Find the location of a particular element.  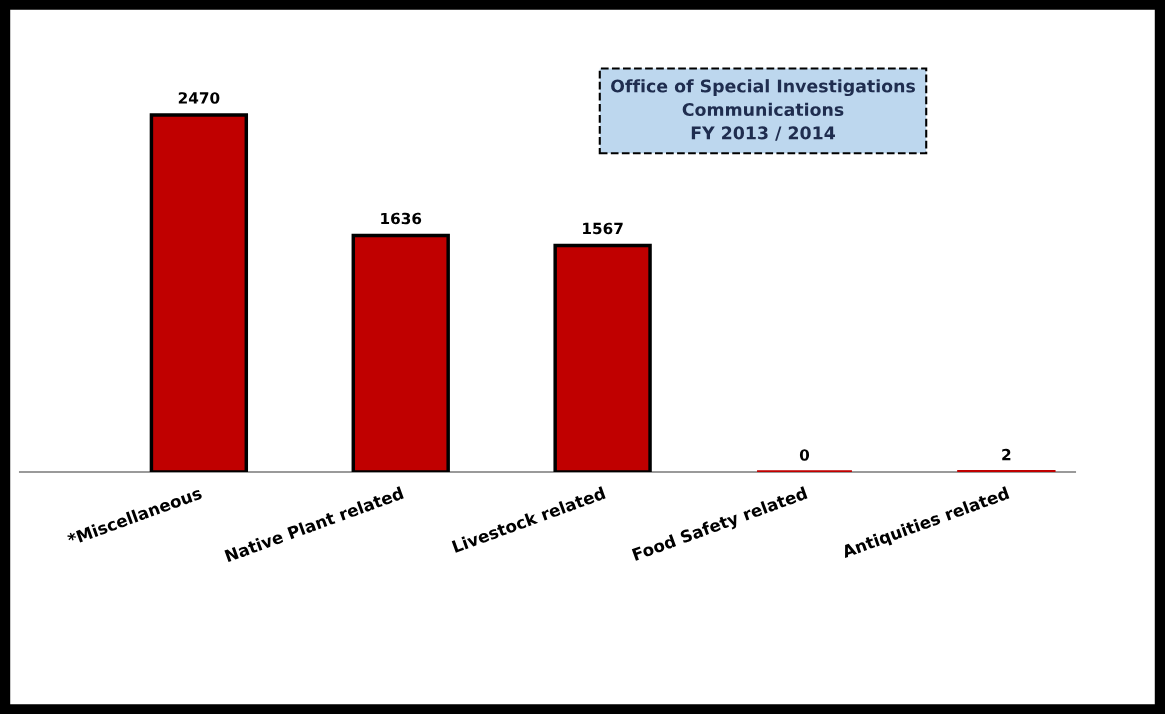

data-label: 2 is located at coordinates (1006, 454).